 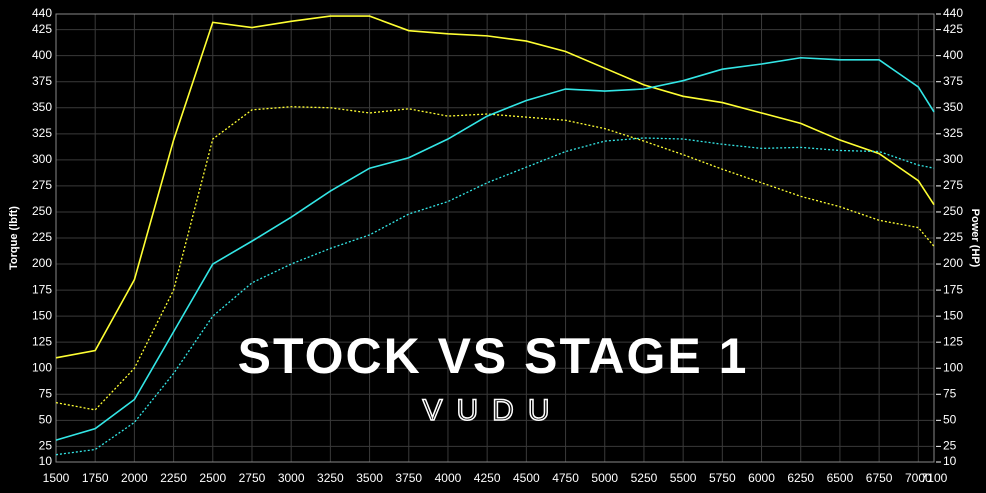 I want to click on y2-tick-label: 400, so click(x=953, y=55).